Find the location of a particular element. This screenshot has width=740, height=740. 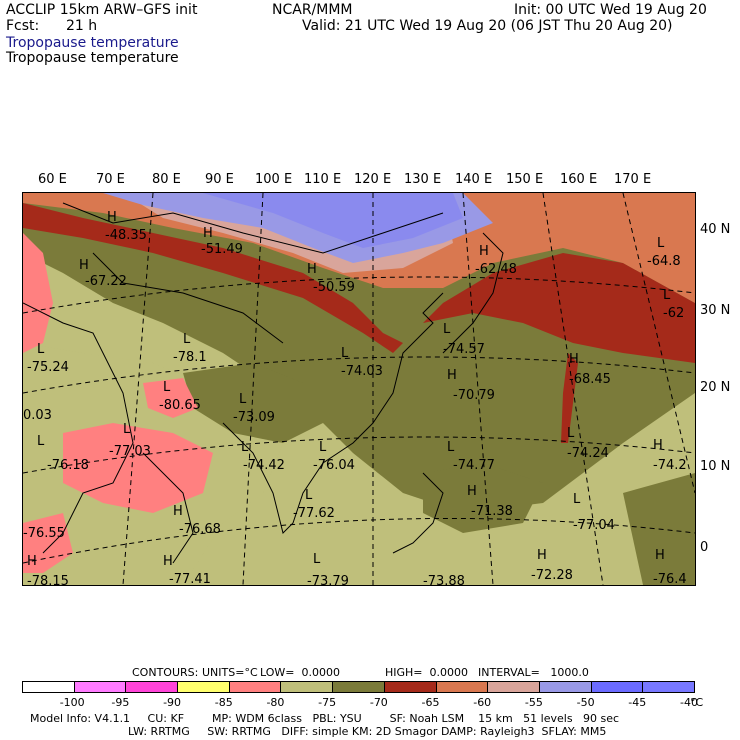

lon-label: 150 E is located at coordinates (525, 179).